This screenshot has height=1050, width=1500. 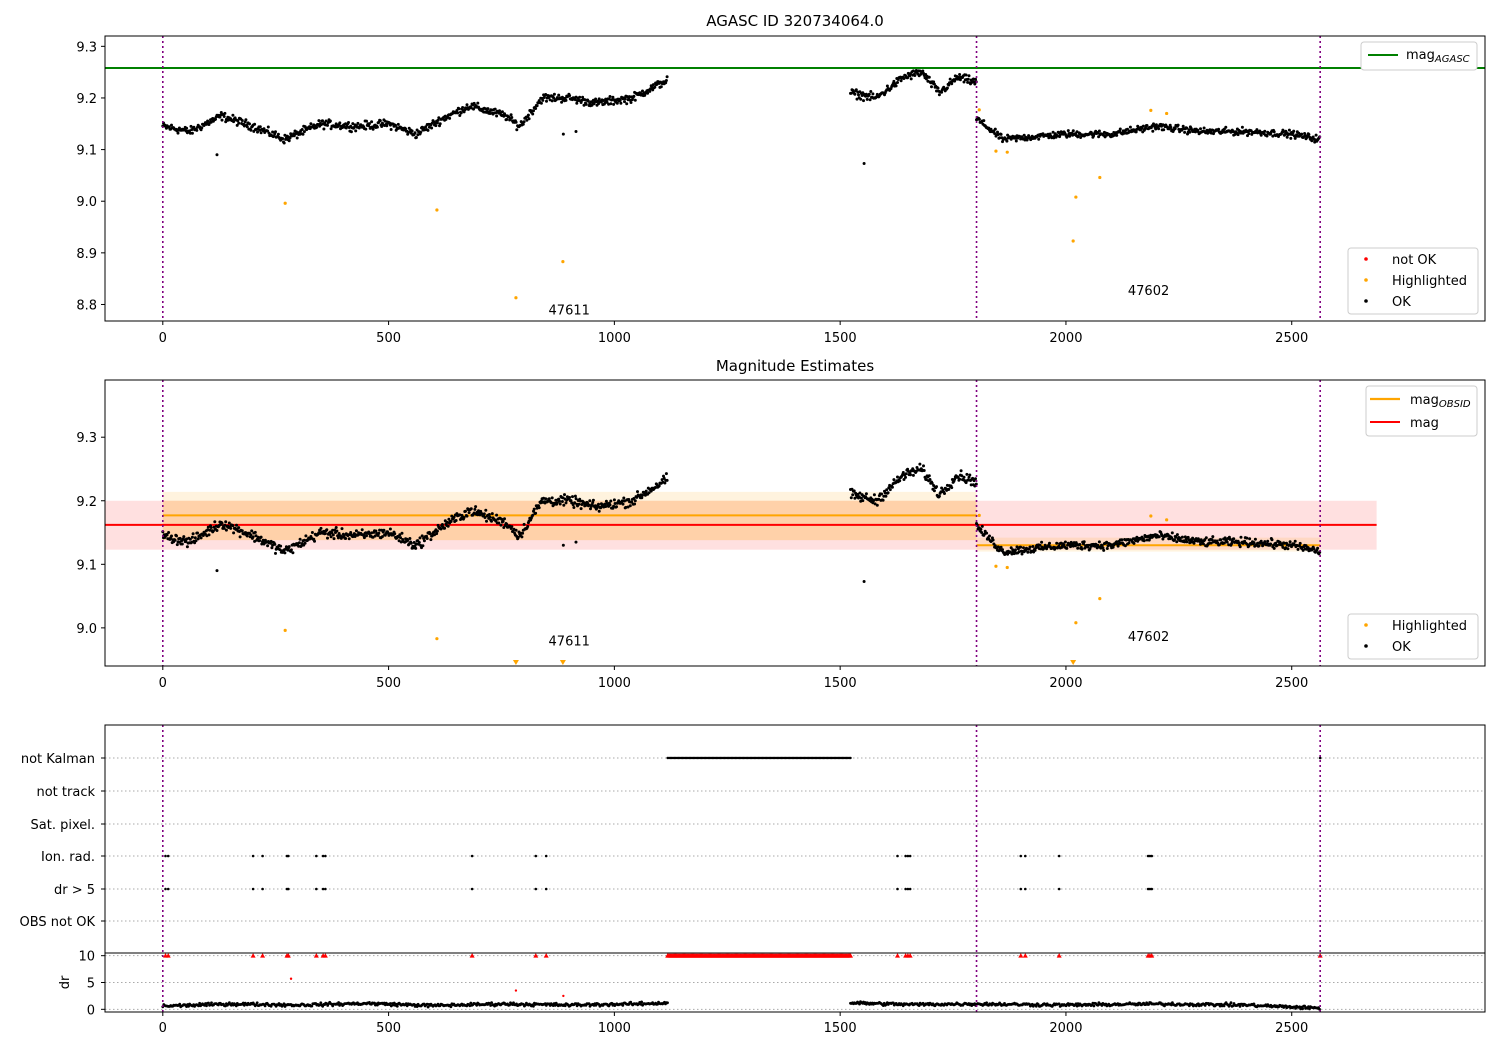 I want to click on observation-label: 47602, so click(x=1148, y=637).